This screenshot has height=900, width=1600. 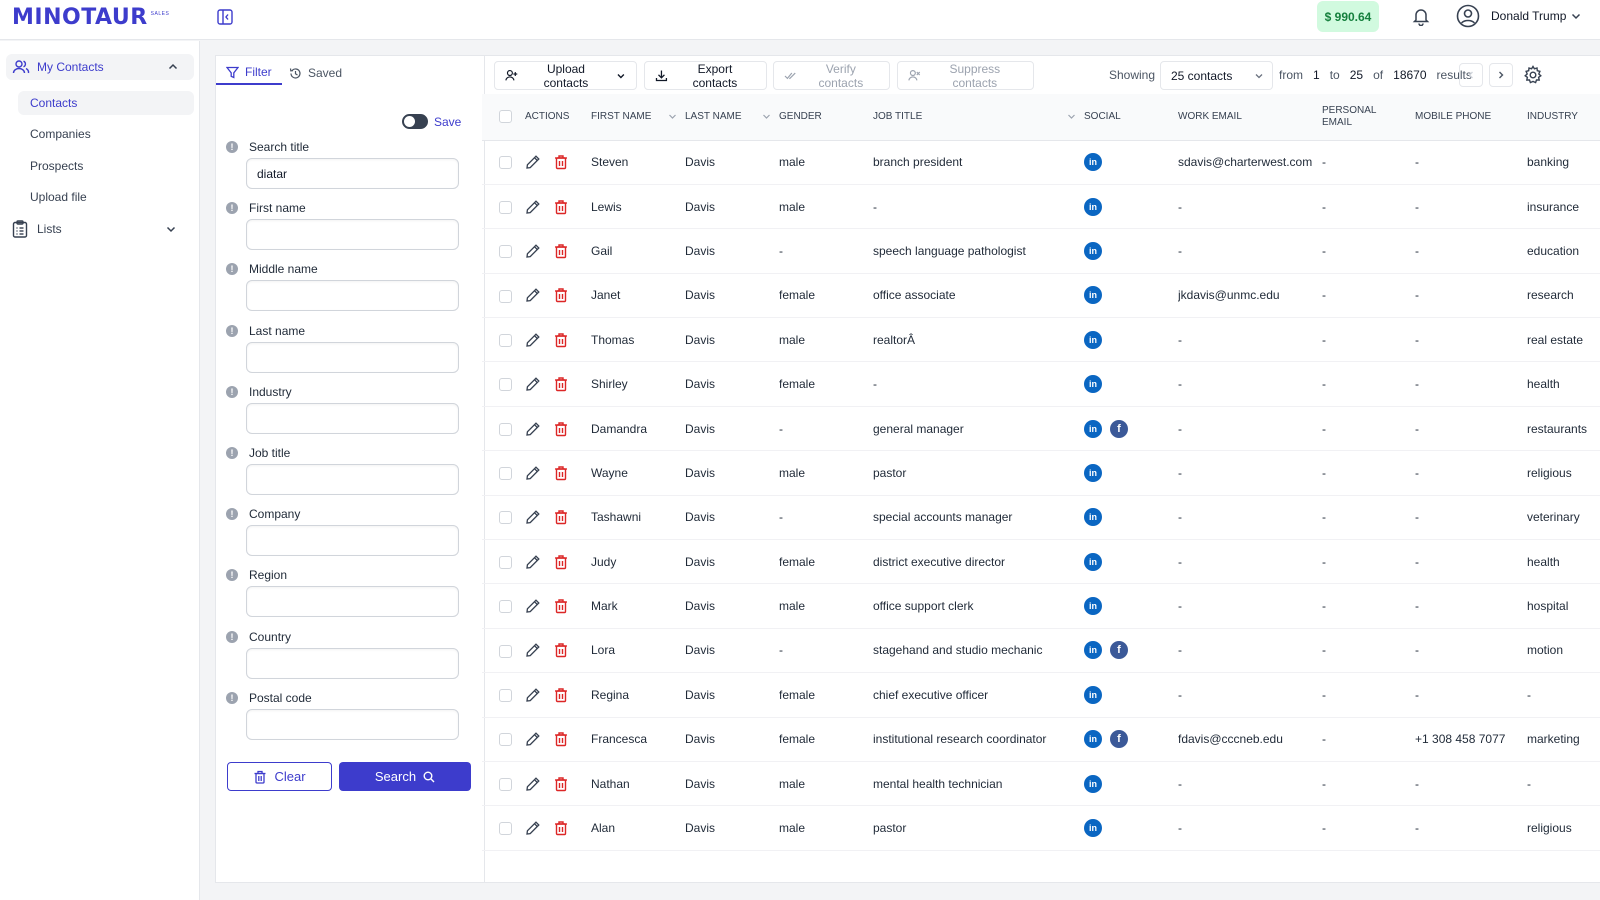 What do you see at coordinates (1501, 75) in the screenshot?
I see `next-page-button` at bounding box center [1501, 75].